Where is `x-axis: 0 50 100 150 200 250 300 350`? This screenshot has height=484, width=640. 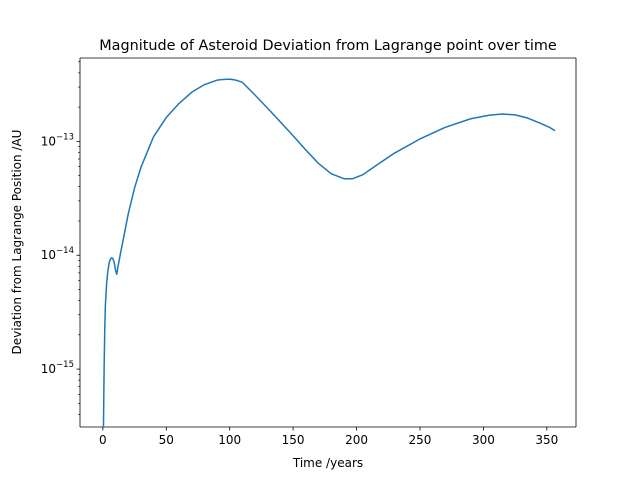
x-axis: 0 50 100 150 200 250 300 350 is located at coordinates (328, 437).